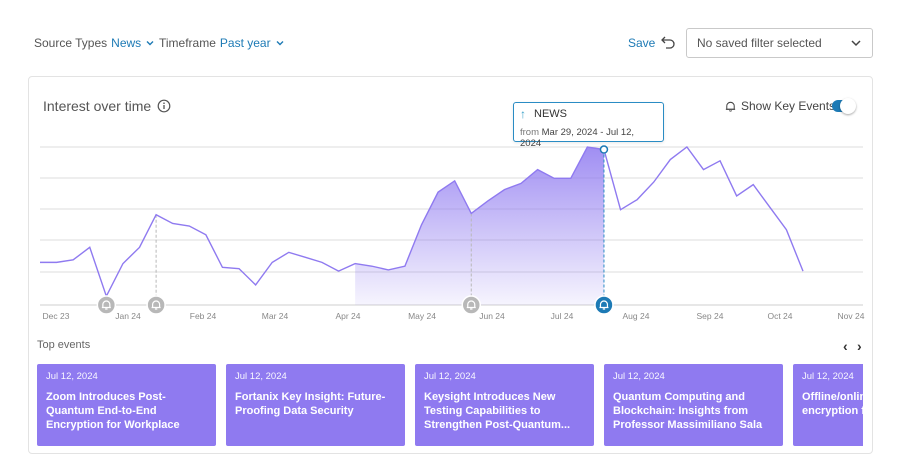 This screenshot has width=900, height=462. I want to click on chart-title-text: Interest over time, so click(97, 106).